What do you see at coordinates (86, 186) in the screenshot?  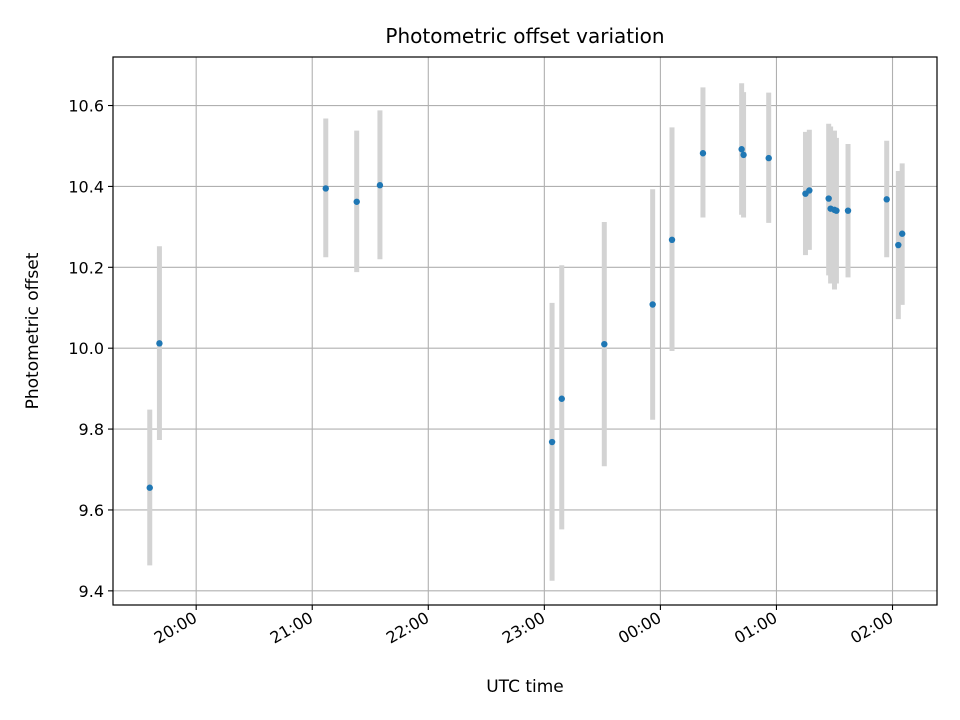 I see `y-tick-label: 10.4` at bounding box center [86, 186].